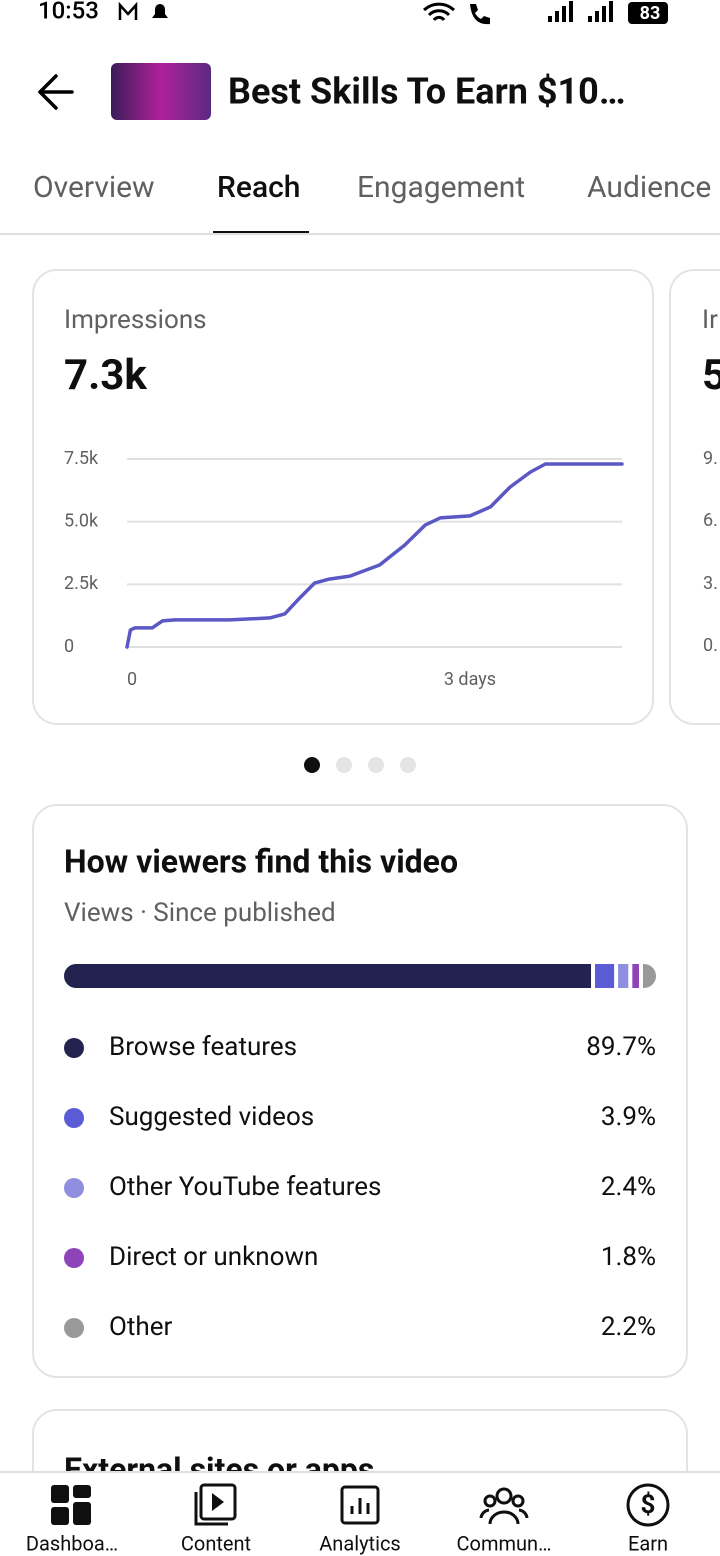  Describe the element at coordinates (628, 1117) in the screenshot. I see `source-percent: 3.9%` at that location.